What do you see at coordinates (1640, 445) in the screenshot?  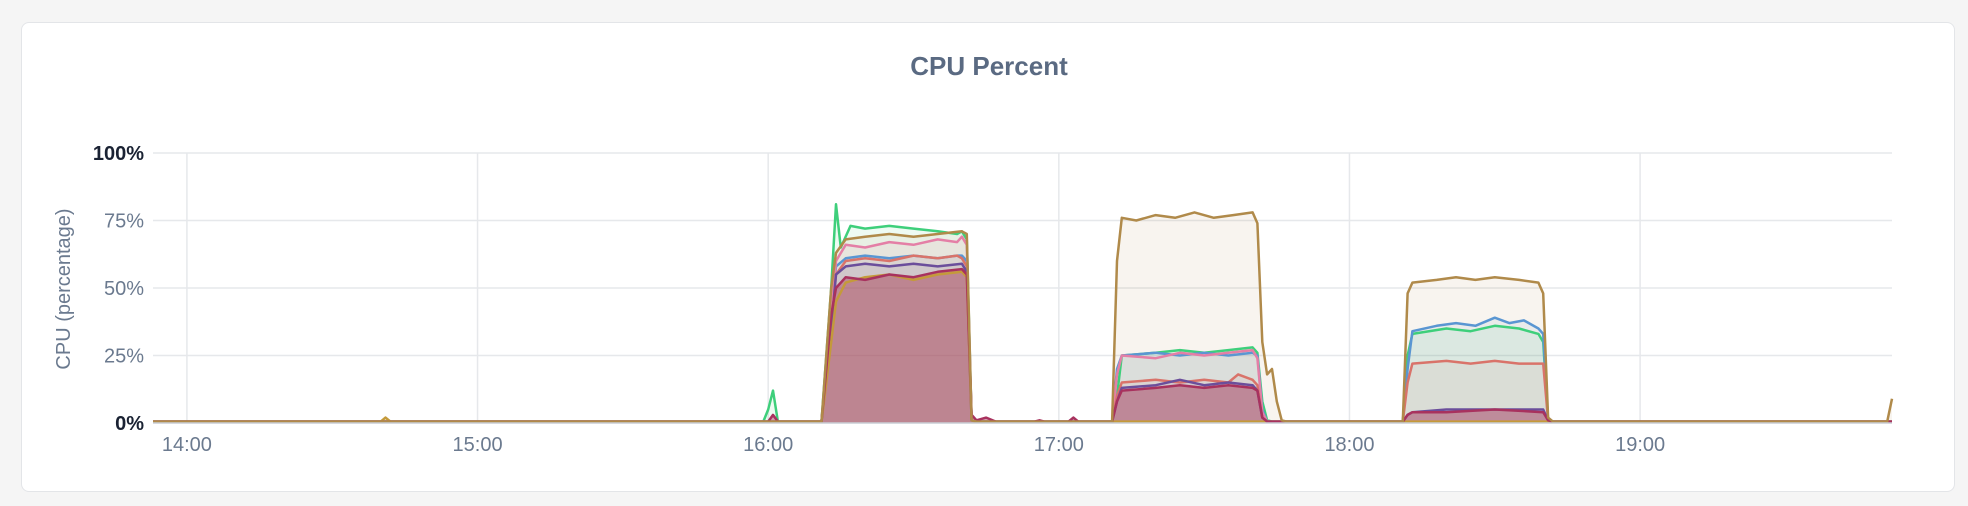 I see `x-tick-label: 19:00` at bounding box center [1640, 445].